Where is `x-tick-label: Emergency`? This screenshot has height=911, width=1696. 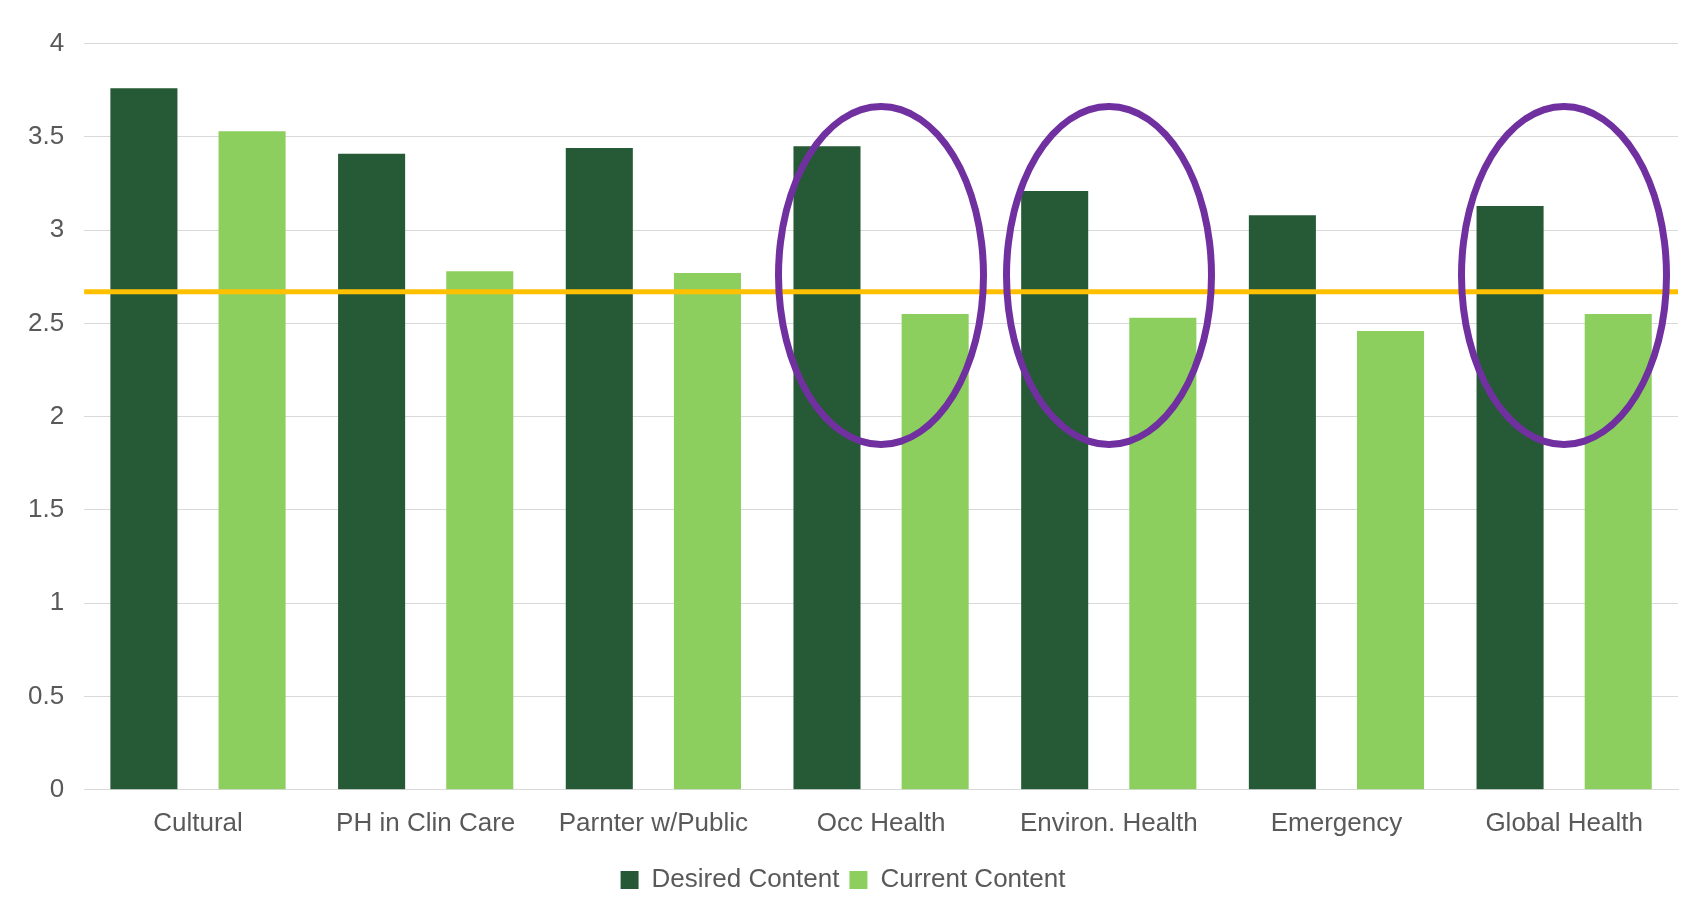 x-tick-label: Emergency is located at coordinates (1336, 821).